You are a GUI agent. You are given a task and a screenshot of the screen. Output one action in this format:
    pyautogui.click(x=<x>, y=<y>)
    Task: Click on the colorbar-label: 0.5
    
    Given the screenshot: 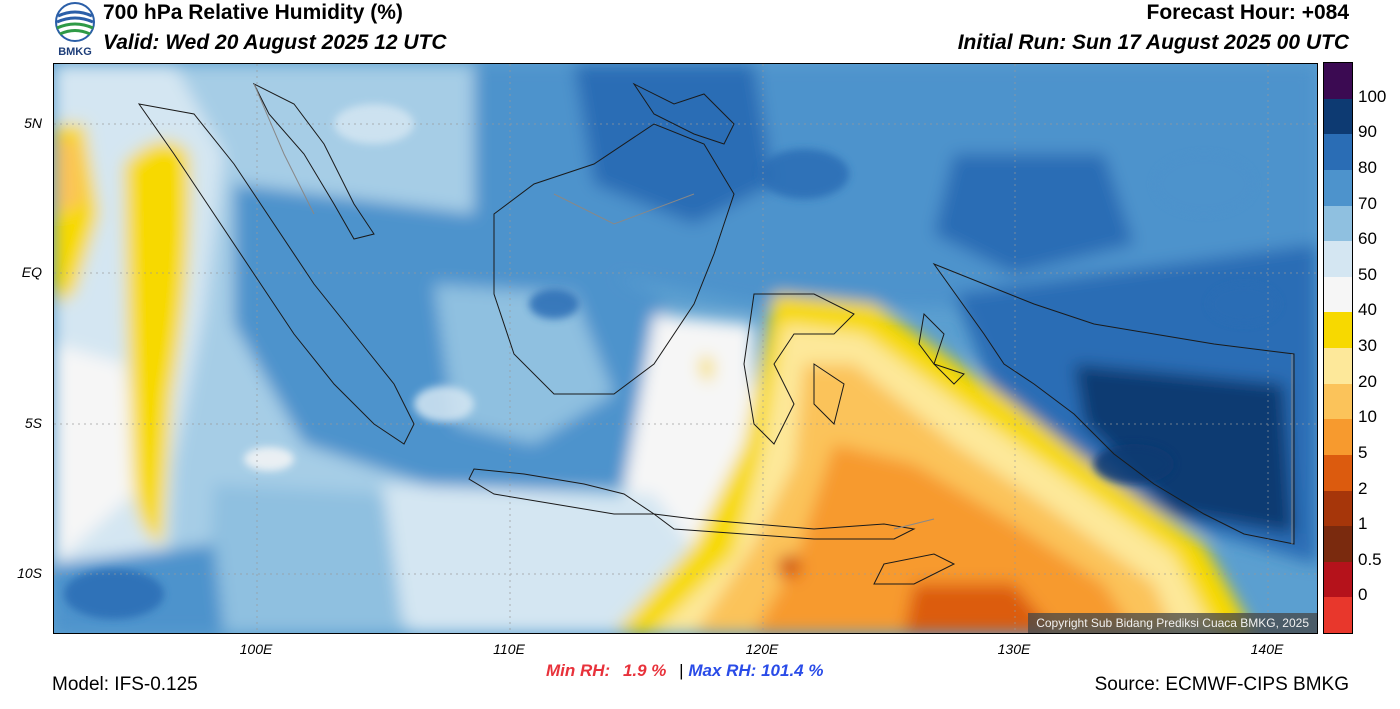 What is the action you would take?
    pyautogui.click(x=1370, y=559)
    